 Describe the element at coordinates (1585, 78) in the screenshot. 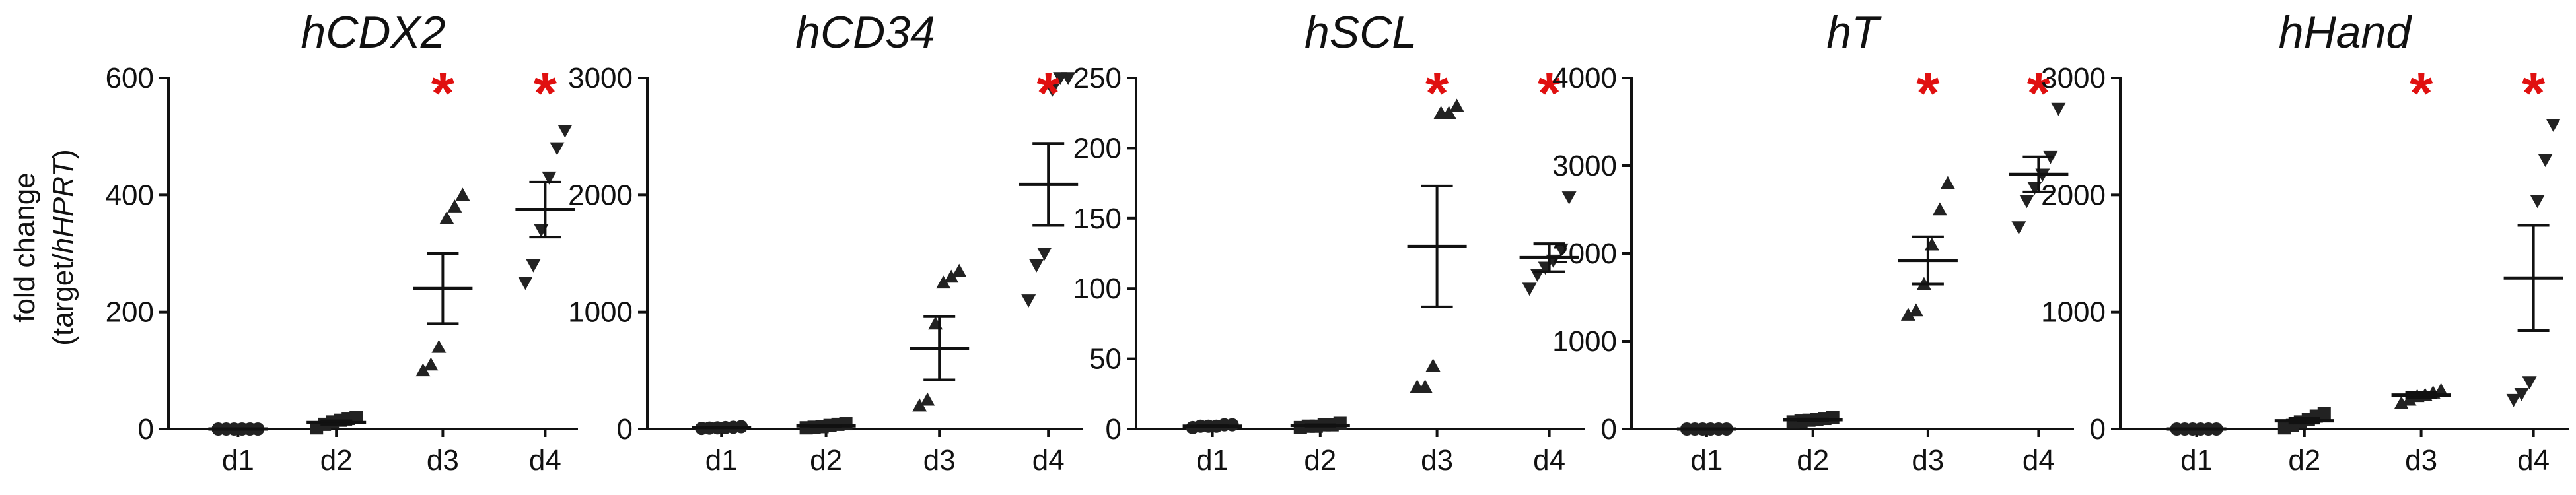

I see `y-tick-label: 4000` at that location.